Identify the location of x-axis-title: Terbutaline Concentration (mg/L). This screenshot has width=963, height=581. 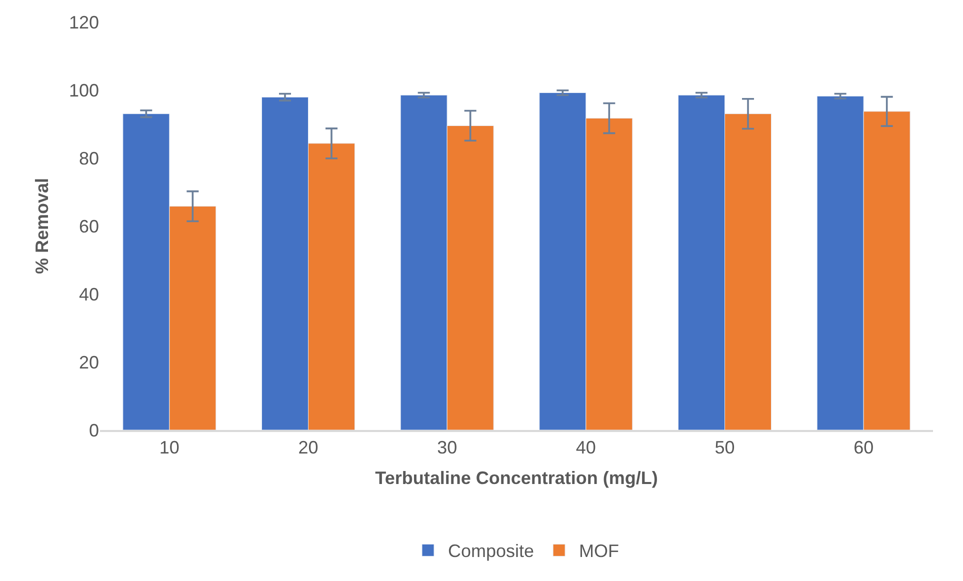
(516, 478).